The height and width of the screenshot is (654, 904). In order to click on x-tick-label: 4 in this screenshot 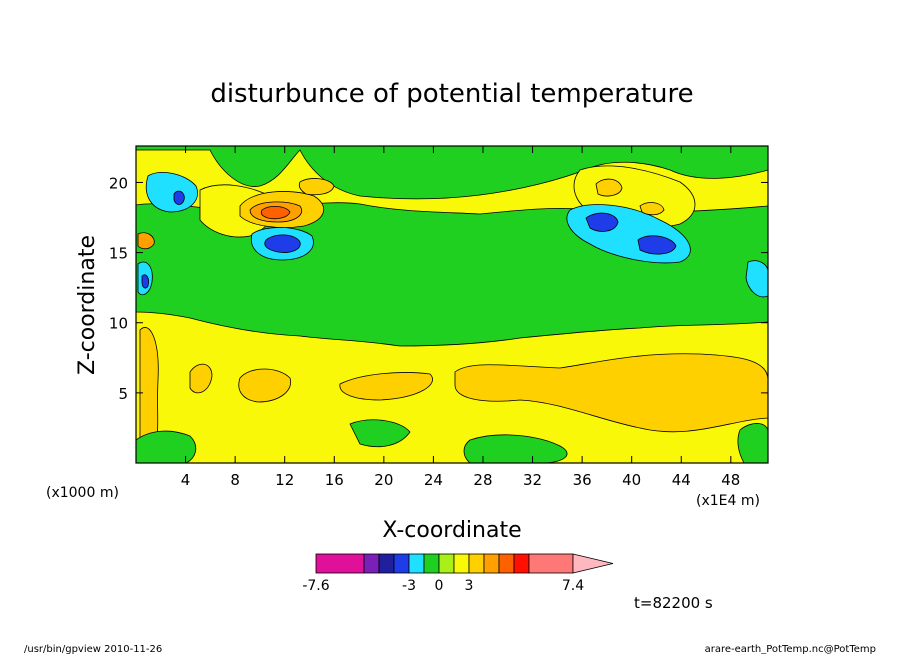, I will do `click(186, 480)`.